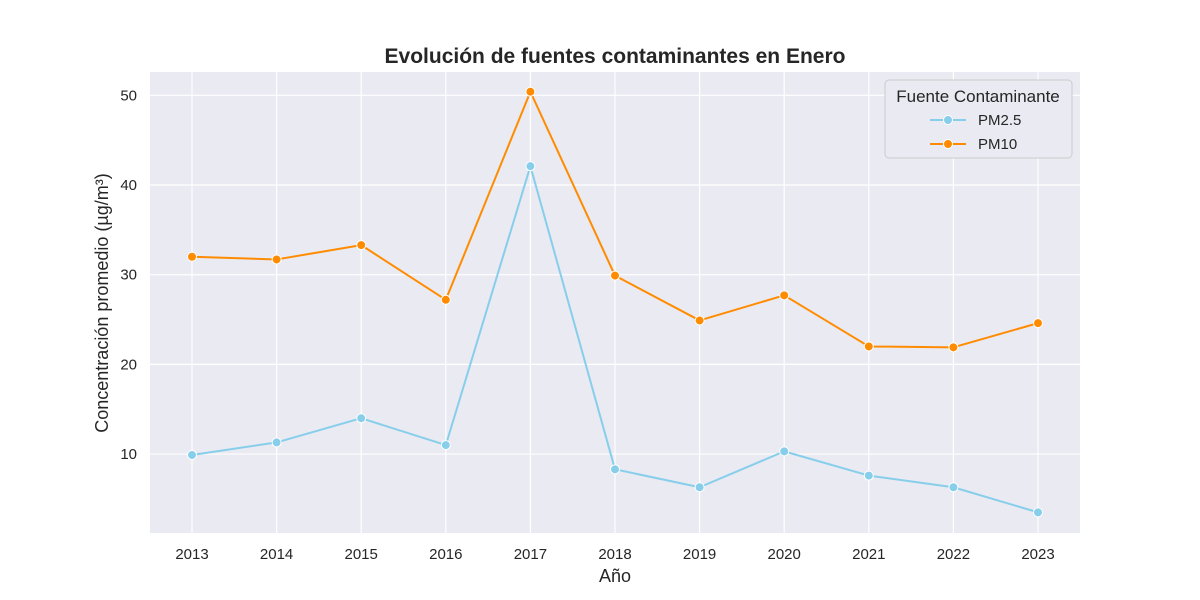 This screenshot has height=600, width=1200. Describe the element at coordinates (784, 554) in the screenshot. I see `x-tick-label: 2020` at that location.